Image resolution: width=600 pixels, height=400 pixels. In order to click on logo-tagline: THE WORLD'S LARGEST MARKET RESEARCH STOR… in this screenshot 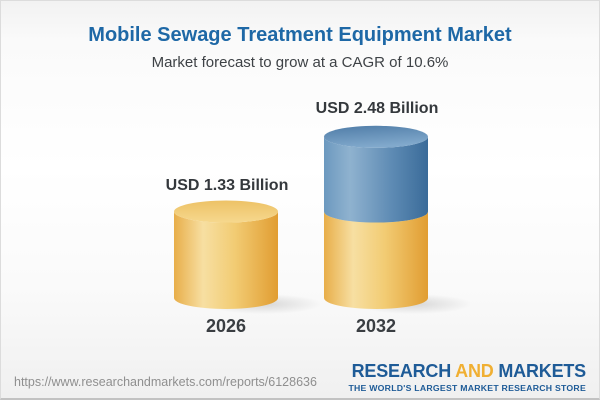, I will do `click(467, 388)`.